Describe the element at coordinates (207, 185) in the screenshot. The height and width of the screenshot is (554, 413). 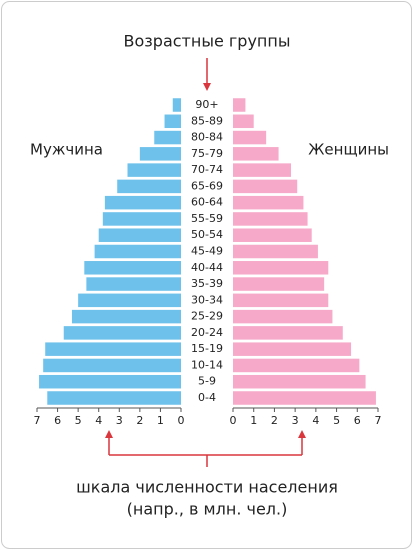
I see `age-label: 65-69` at that location.